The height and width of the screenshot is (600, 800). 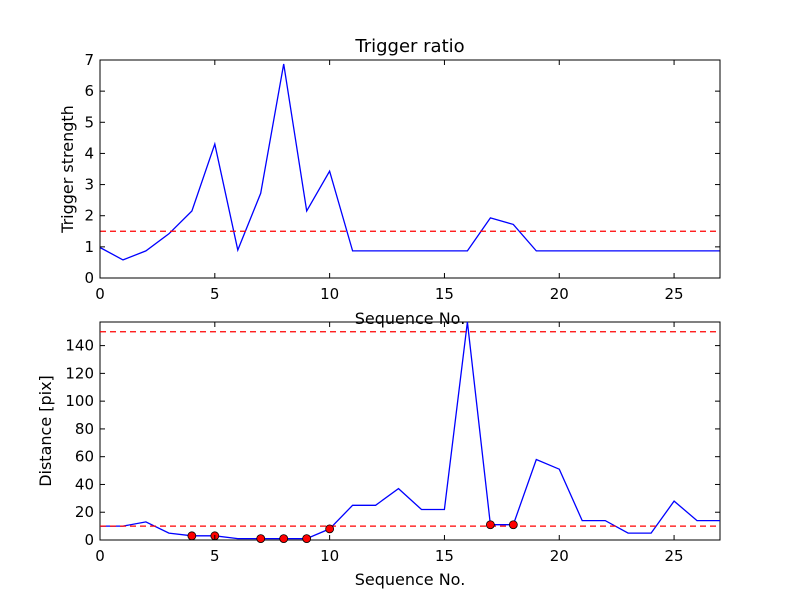 What do you see at coordinates (89, 91) in the screenshot?
I see `y-tick-label: 6` at bounding box center [89, 91].